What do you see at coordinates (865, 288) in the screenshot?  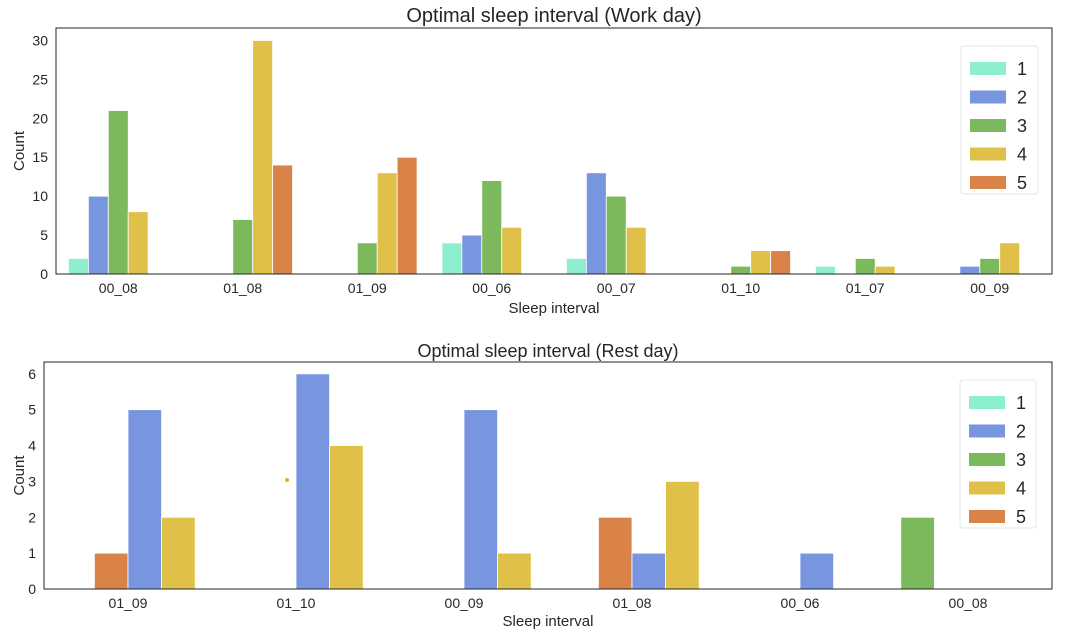 I see `x-tick-label: 01_07` at bounding box center [865, 288].